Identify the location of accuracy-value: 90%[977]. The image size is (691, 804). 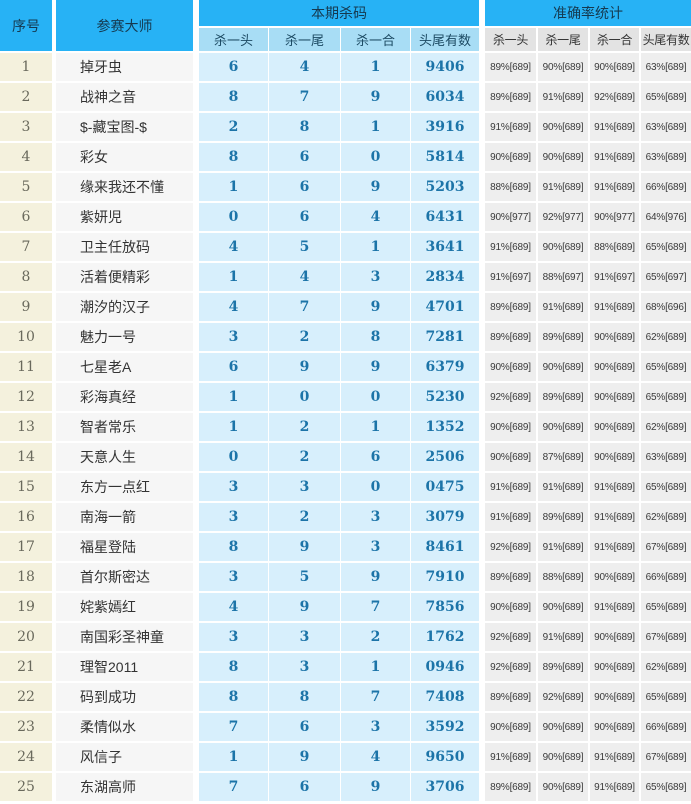
(511, 218).